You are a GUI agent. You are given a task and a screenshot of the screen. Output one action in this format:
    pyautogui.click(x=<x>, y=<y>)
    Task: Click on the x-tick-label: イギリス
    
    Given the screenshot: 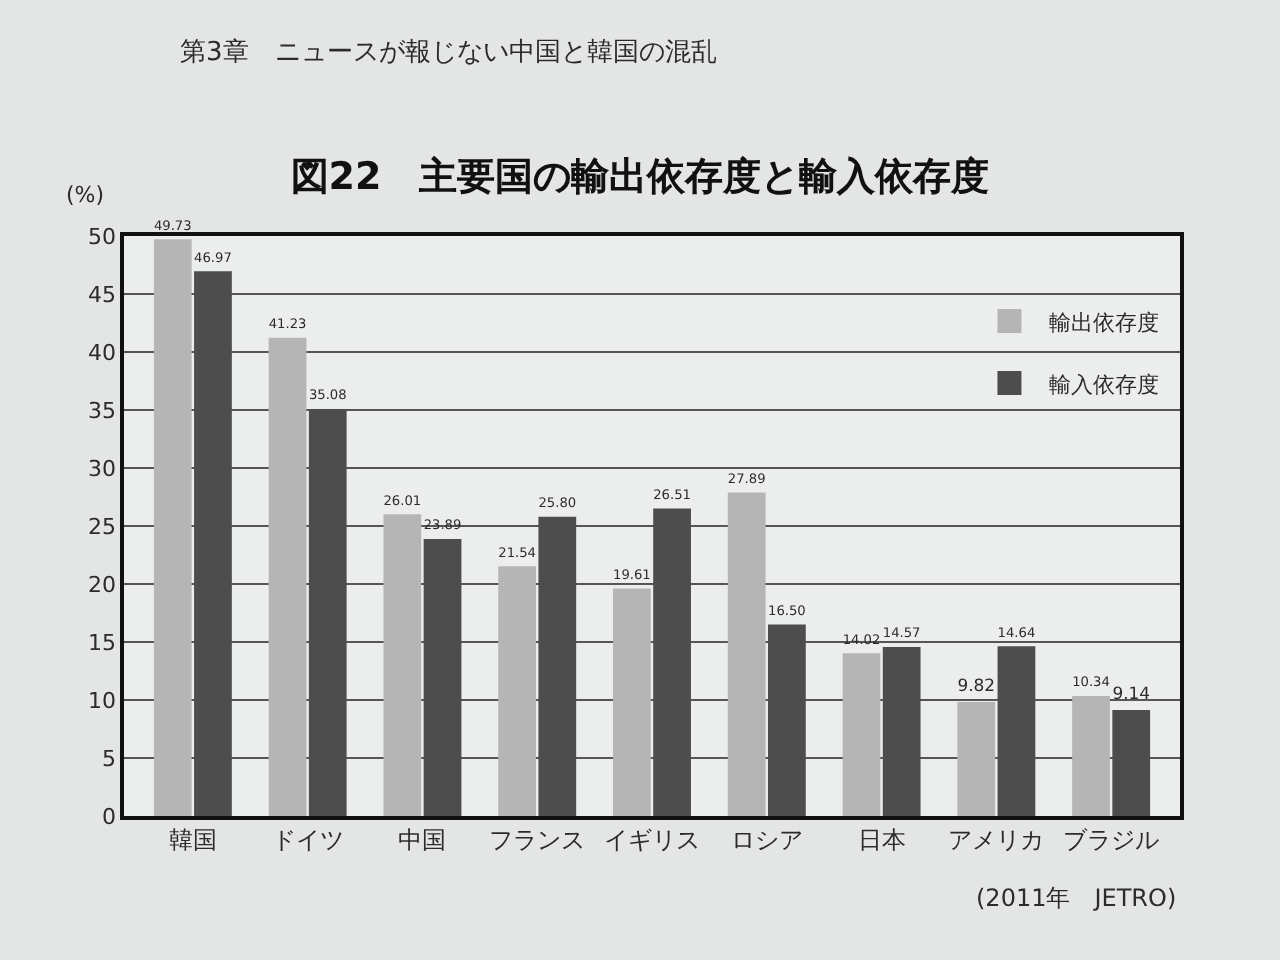 What is the action you would take?
    pyautogui.click(x=652, y=840)
    